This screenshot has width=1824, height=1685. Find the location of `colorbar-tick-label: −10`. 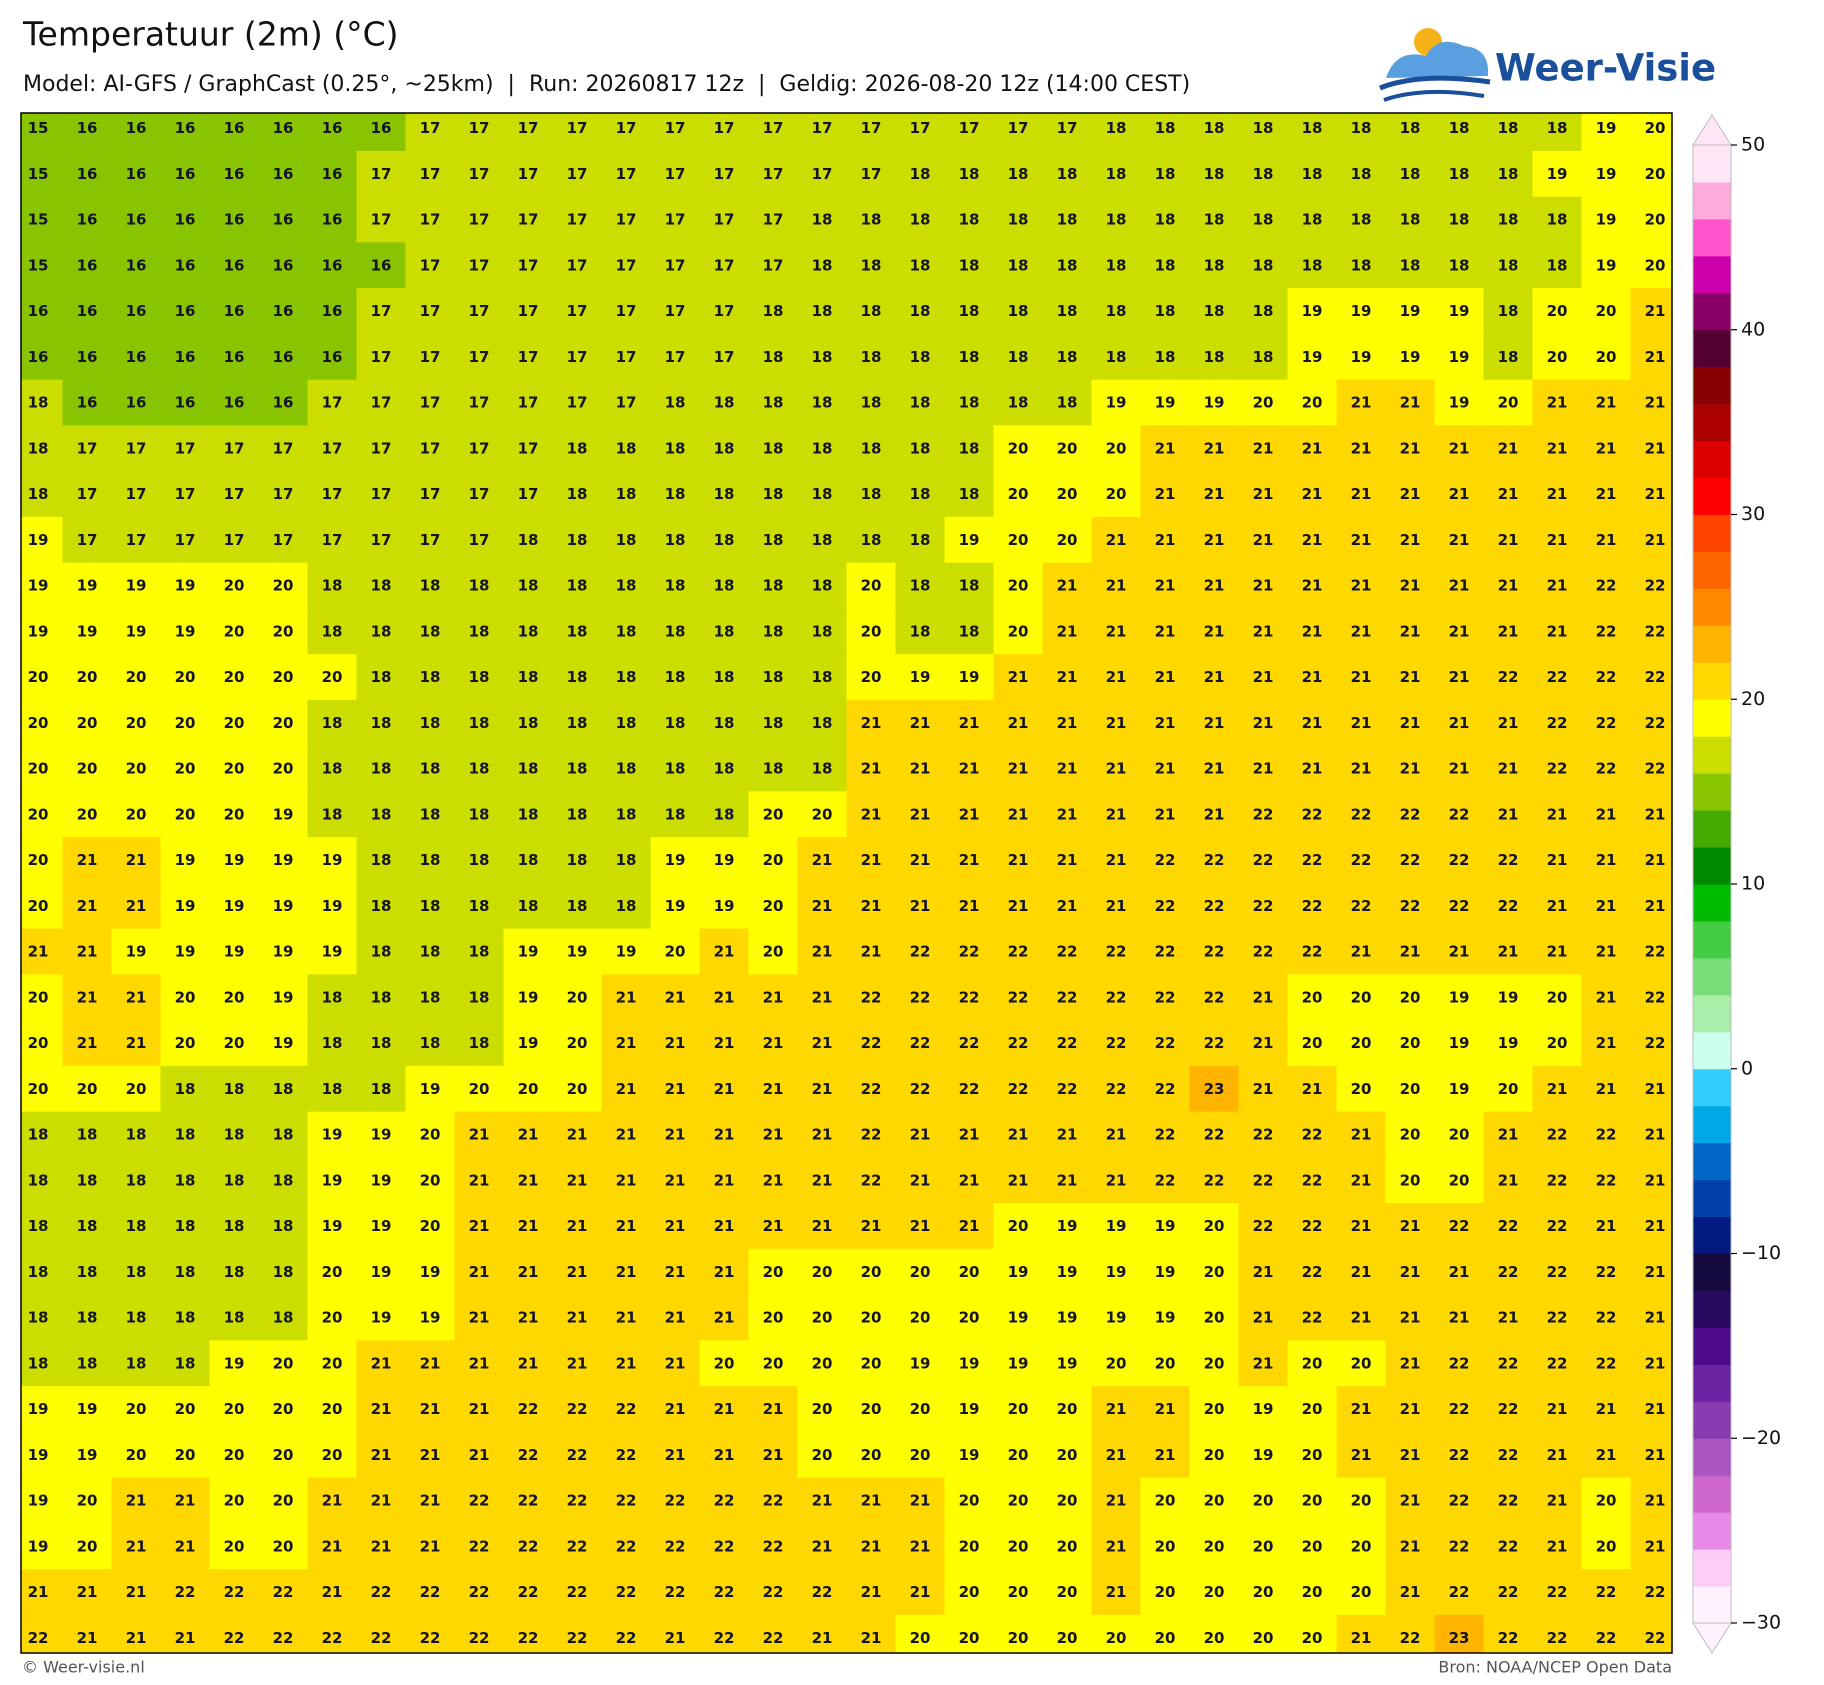

colorbar-tick-label: −10 is located at coordinates (1761, 1253).